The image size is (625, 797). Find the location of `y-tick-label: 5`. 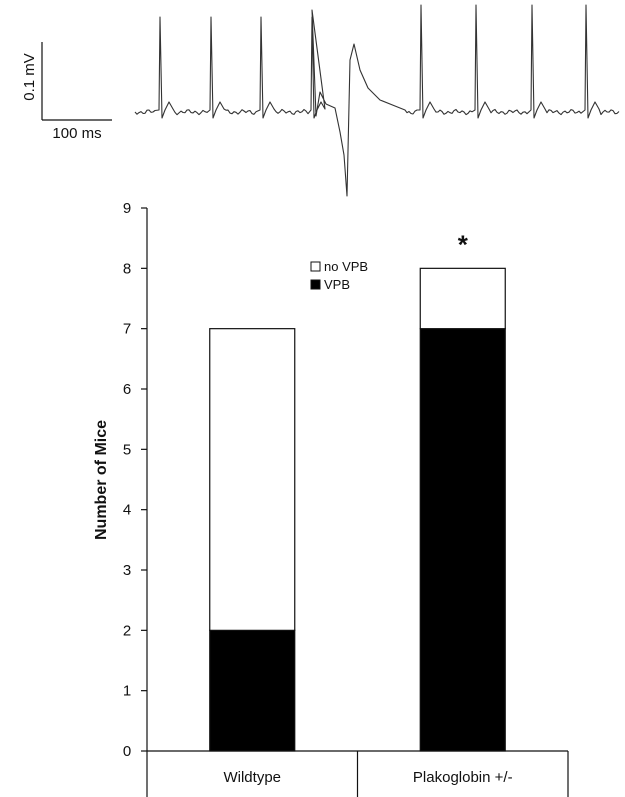

y-tick-label: 5 is located at coordinates (127, 449).